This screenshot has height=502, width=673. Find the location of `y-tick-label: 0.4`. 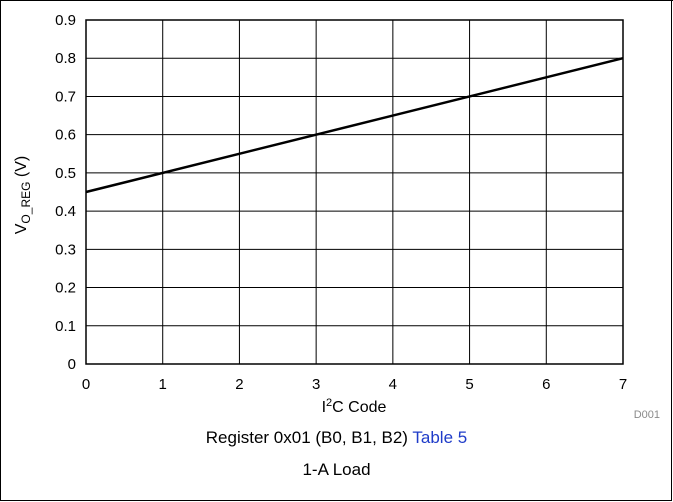

y-tick-label: 0.4 is located at coordinates (65, 211).